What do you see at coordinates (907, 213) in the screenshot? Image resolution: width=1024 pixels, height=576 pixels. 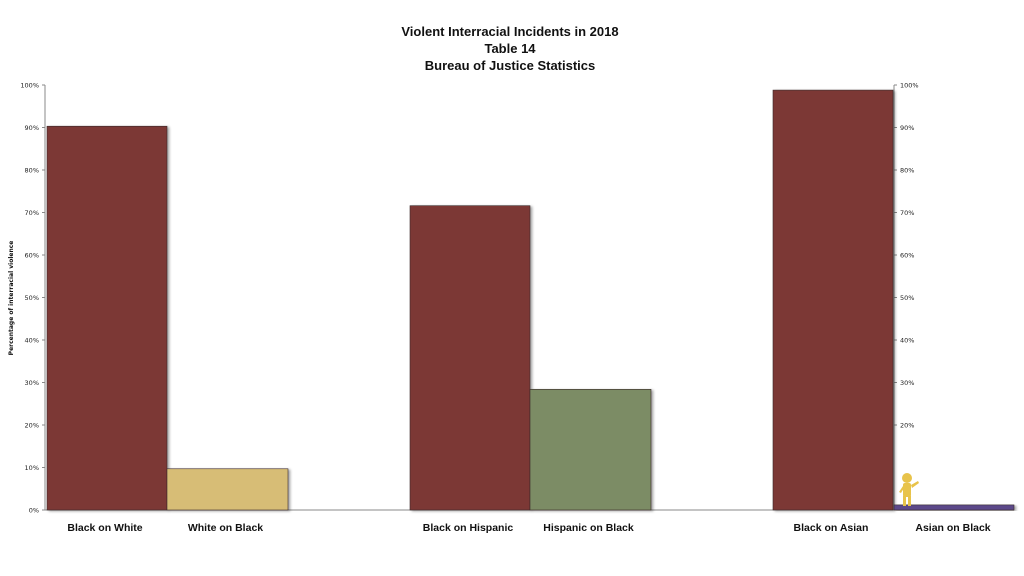 I see `right-tick-label: 70%` at bounding box center [907, 213].